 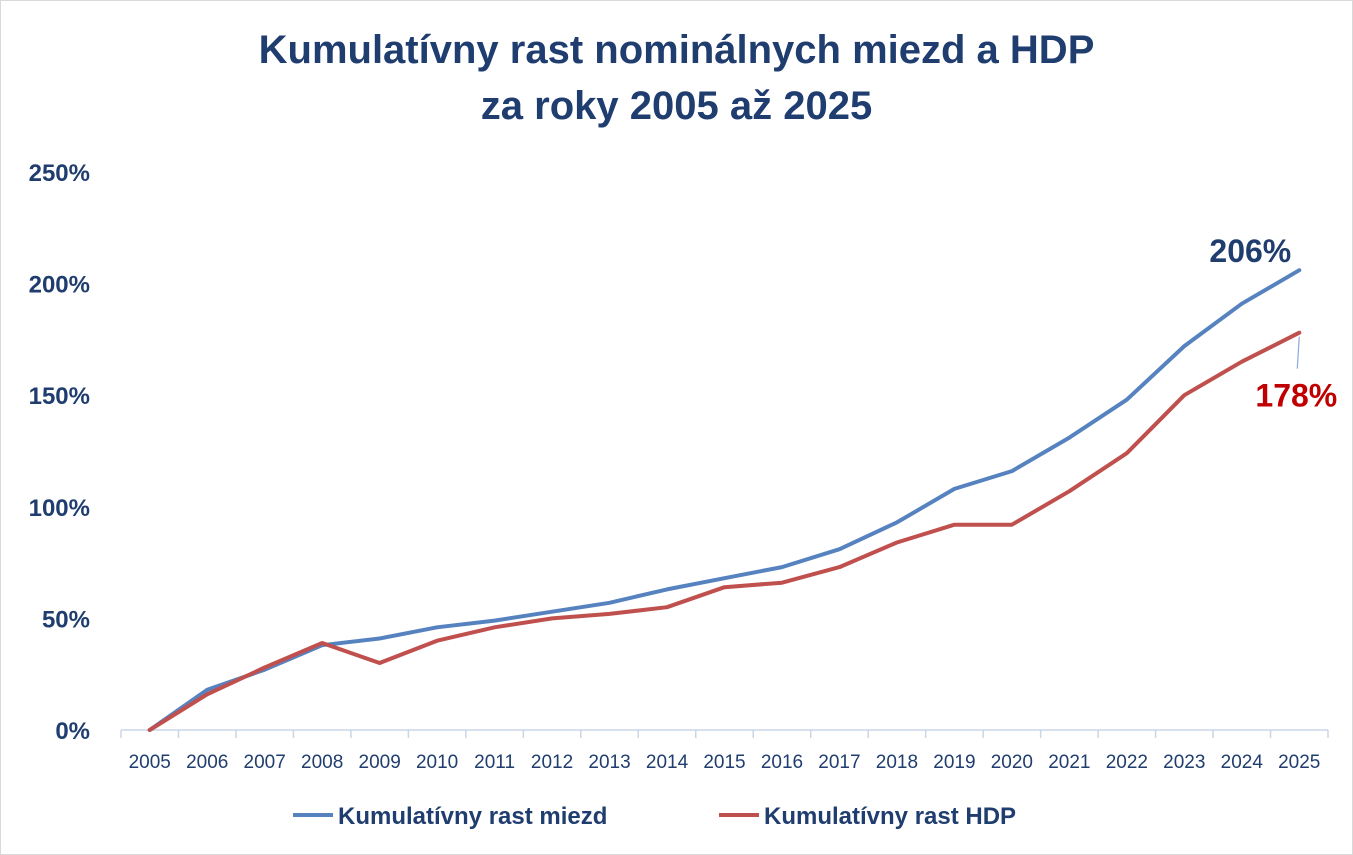 I want to click on y-tick-label: 200%, so click(x=59, y=285).